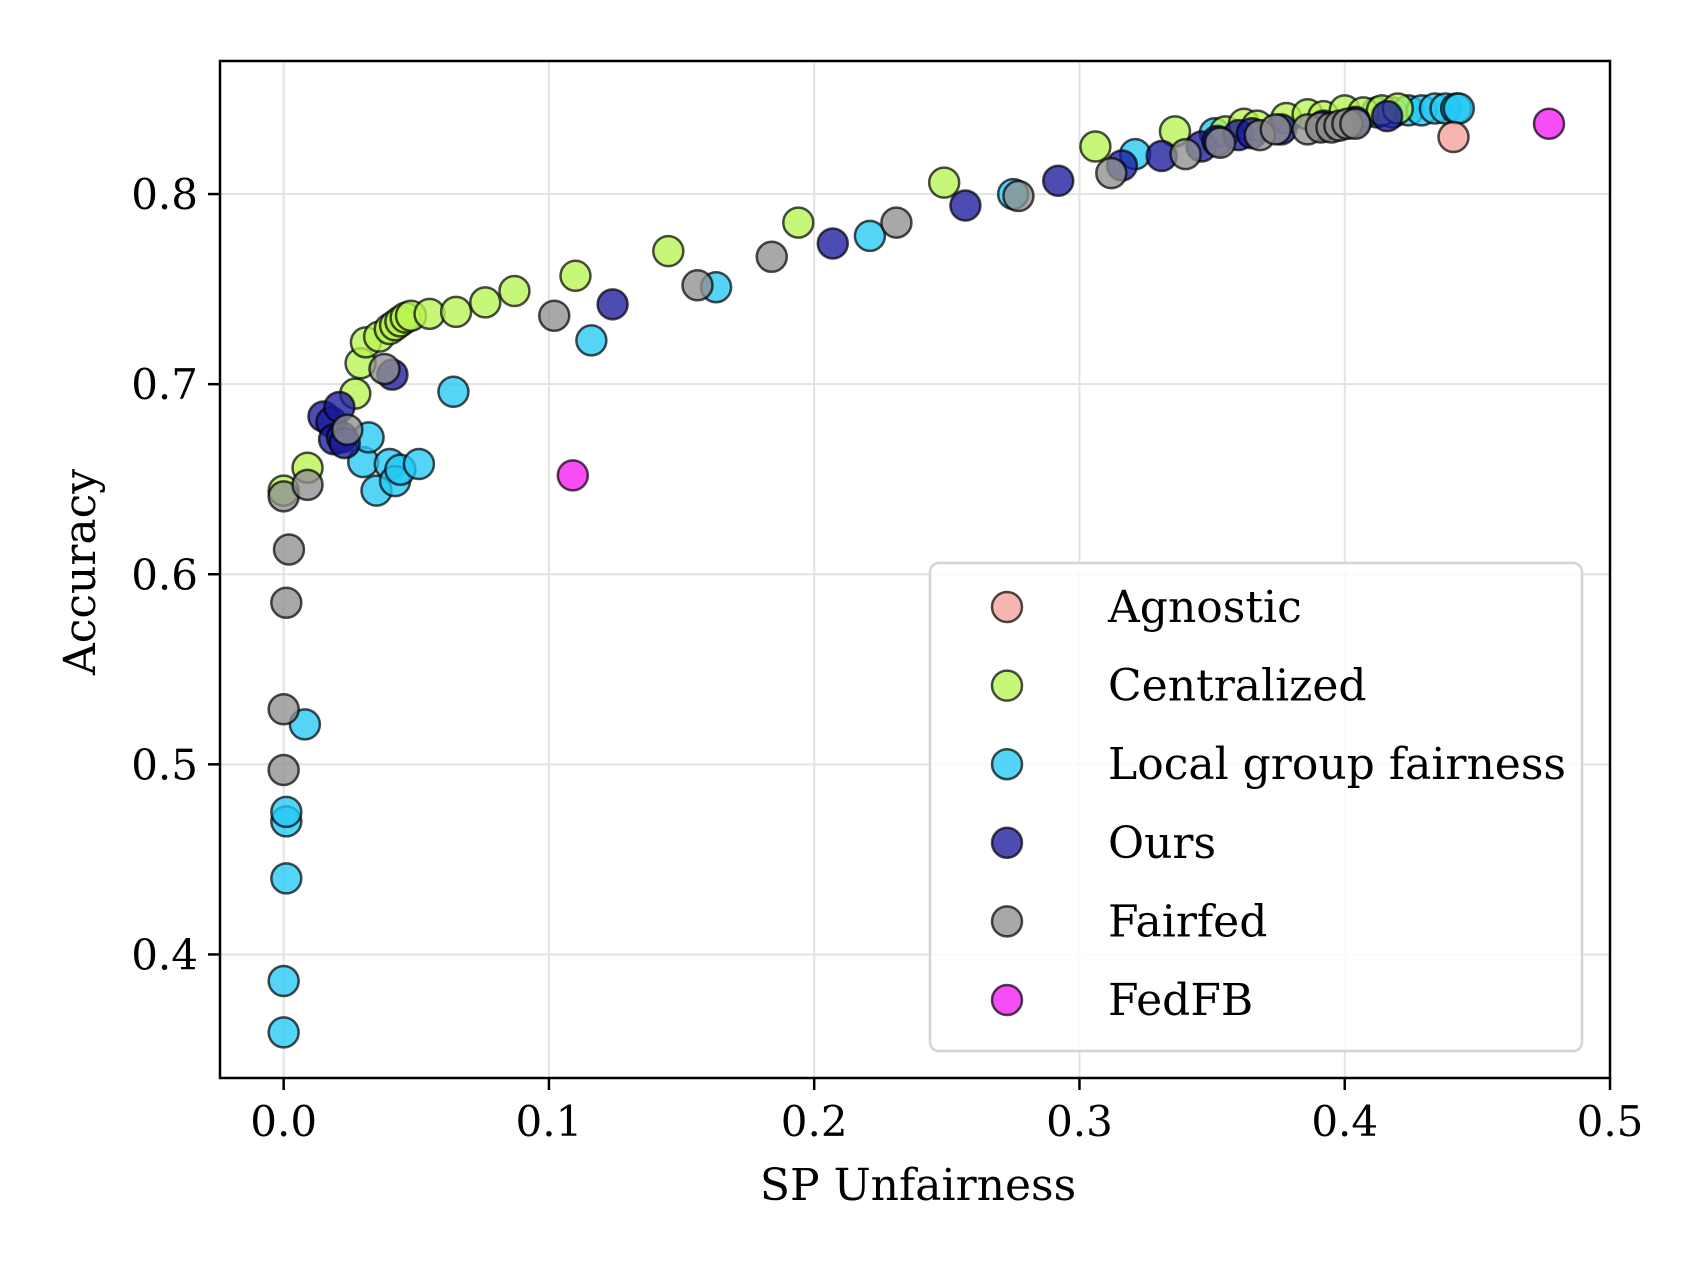 The height and width of the screenshot is (1266, 1681). I want to click on y-tick-label: 0.5, so click(164, 764).